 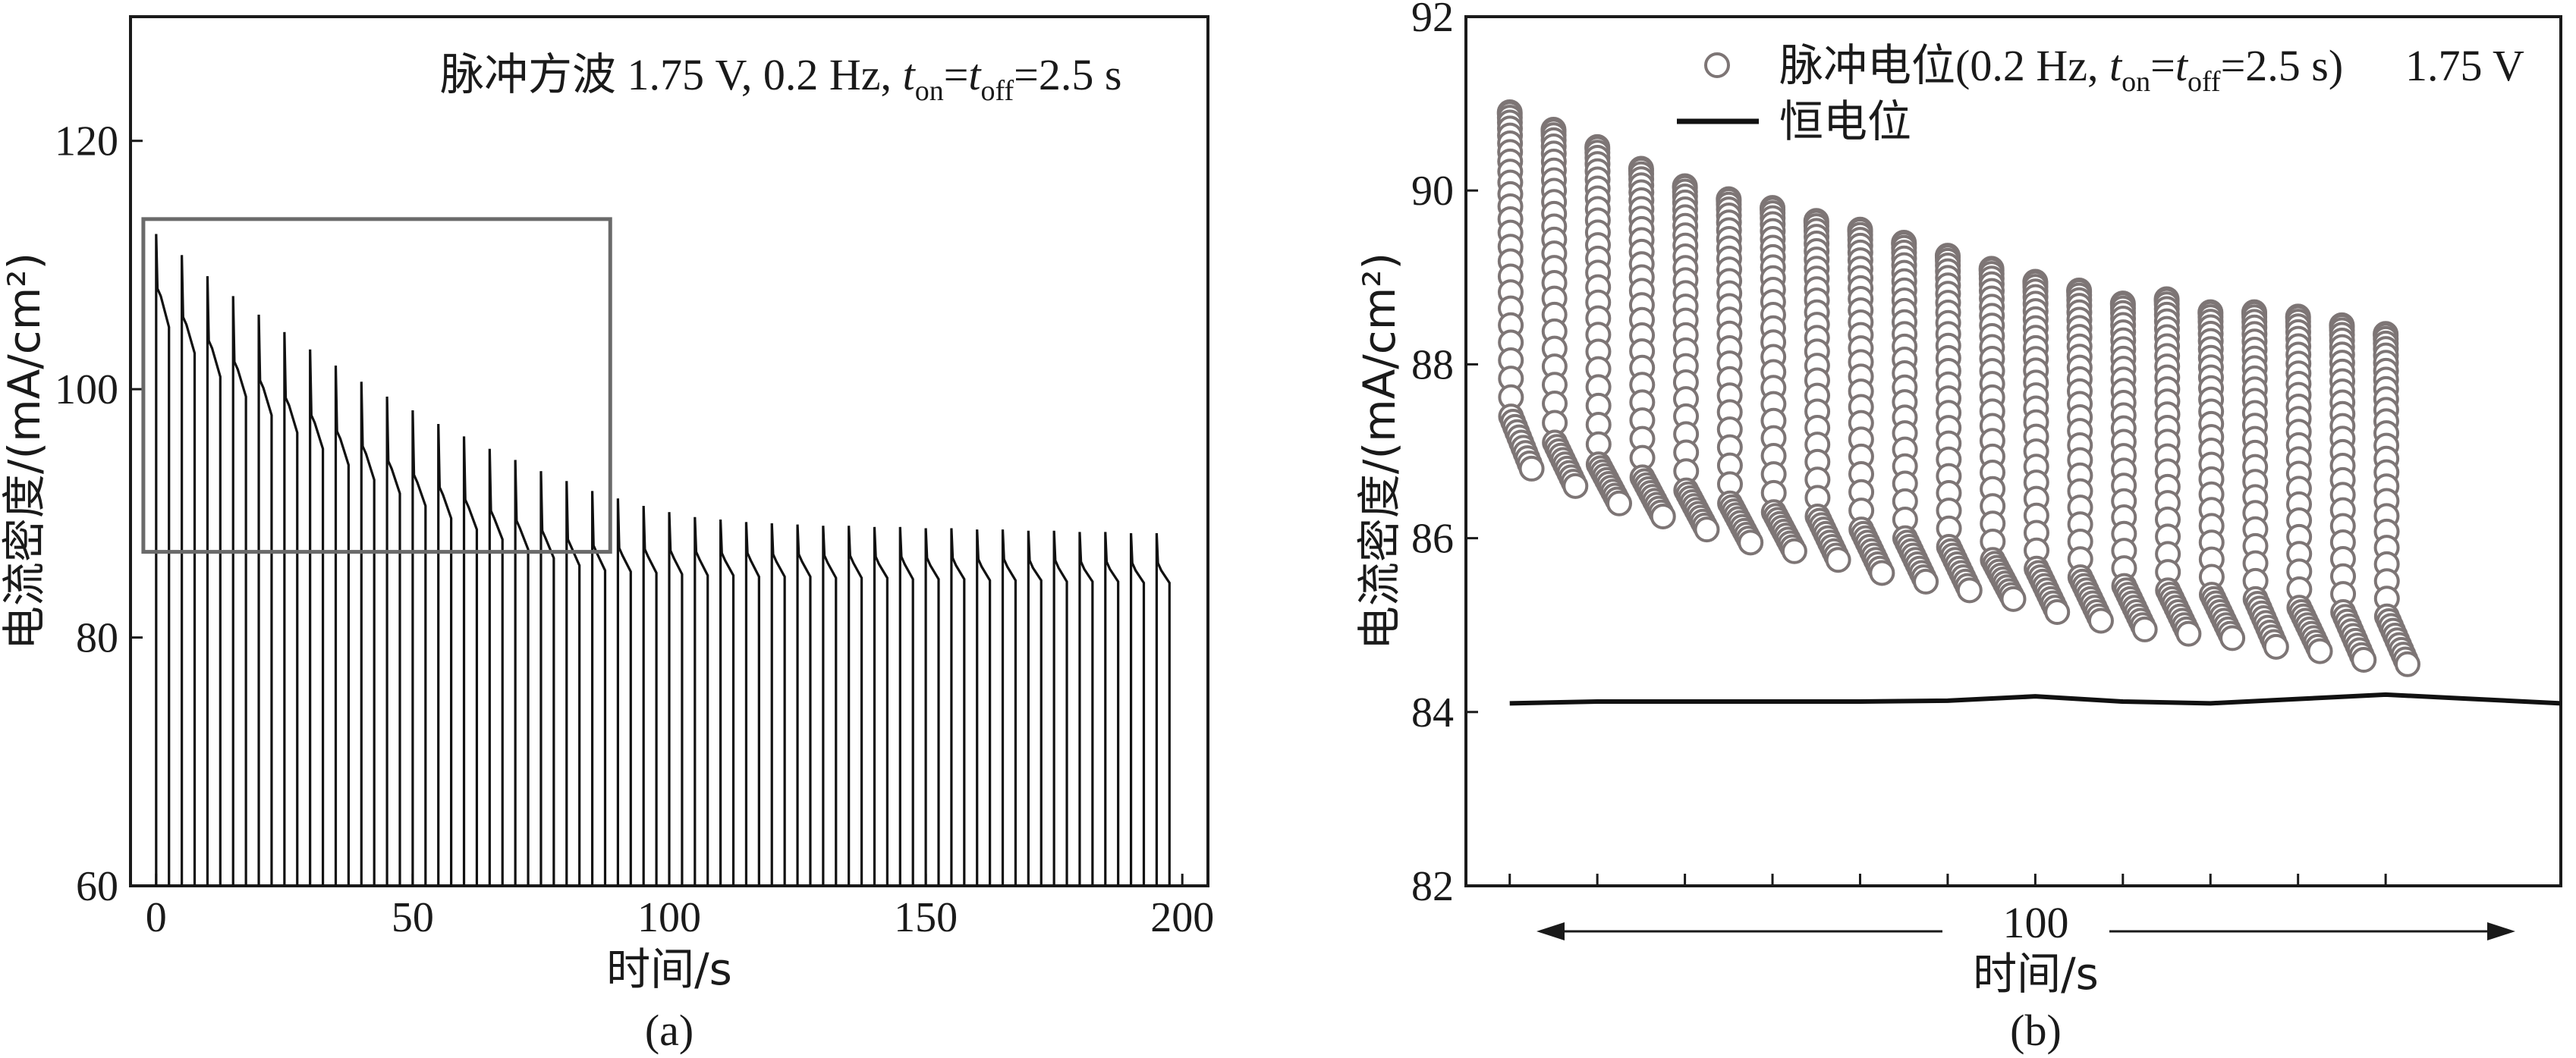 What do you see at coordinates (86, 141) in the screenshot?
I see `y-tick-label: 120` at bounding box center [86, 141].